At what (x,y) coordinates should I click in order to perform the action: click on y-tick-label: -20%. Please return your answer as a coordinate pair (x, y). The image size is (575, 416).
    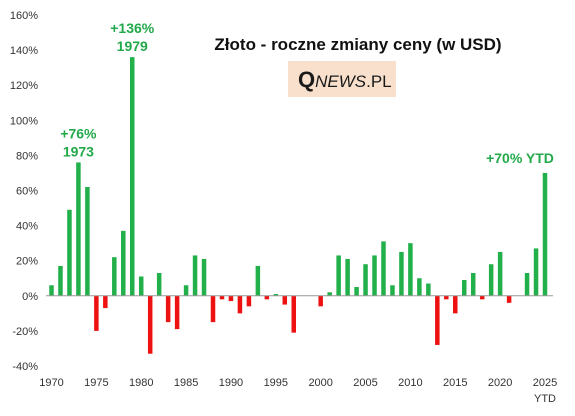
    Looking at the image, I should click on (25, 332).